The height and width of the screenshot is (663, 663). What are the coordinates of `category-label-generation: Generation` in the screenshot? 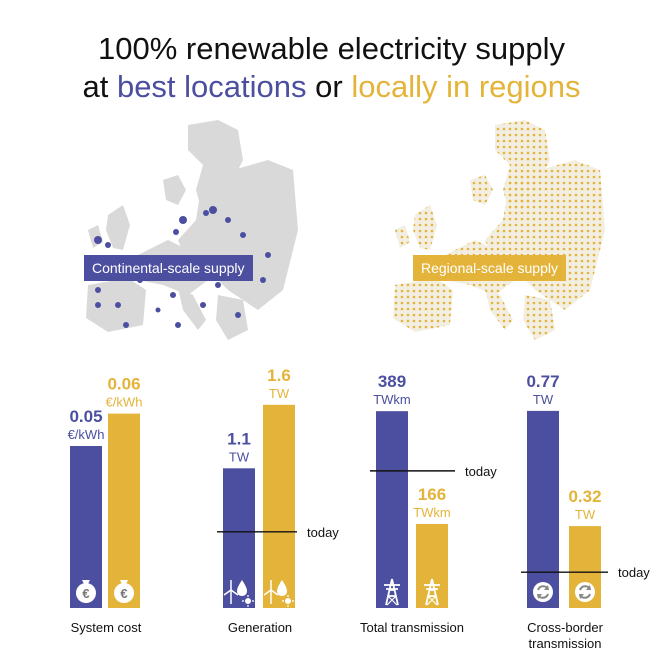 It's located at (260, 627).